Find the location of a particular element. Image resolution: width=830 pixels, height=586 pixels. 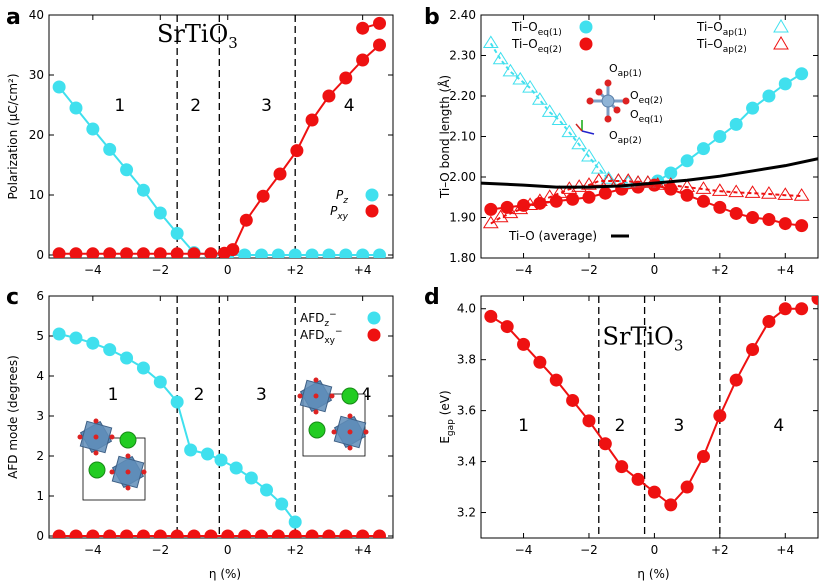

compound-label: SrTiO3 is located at coordinates (643, 338).